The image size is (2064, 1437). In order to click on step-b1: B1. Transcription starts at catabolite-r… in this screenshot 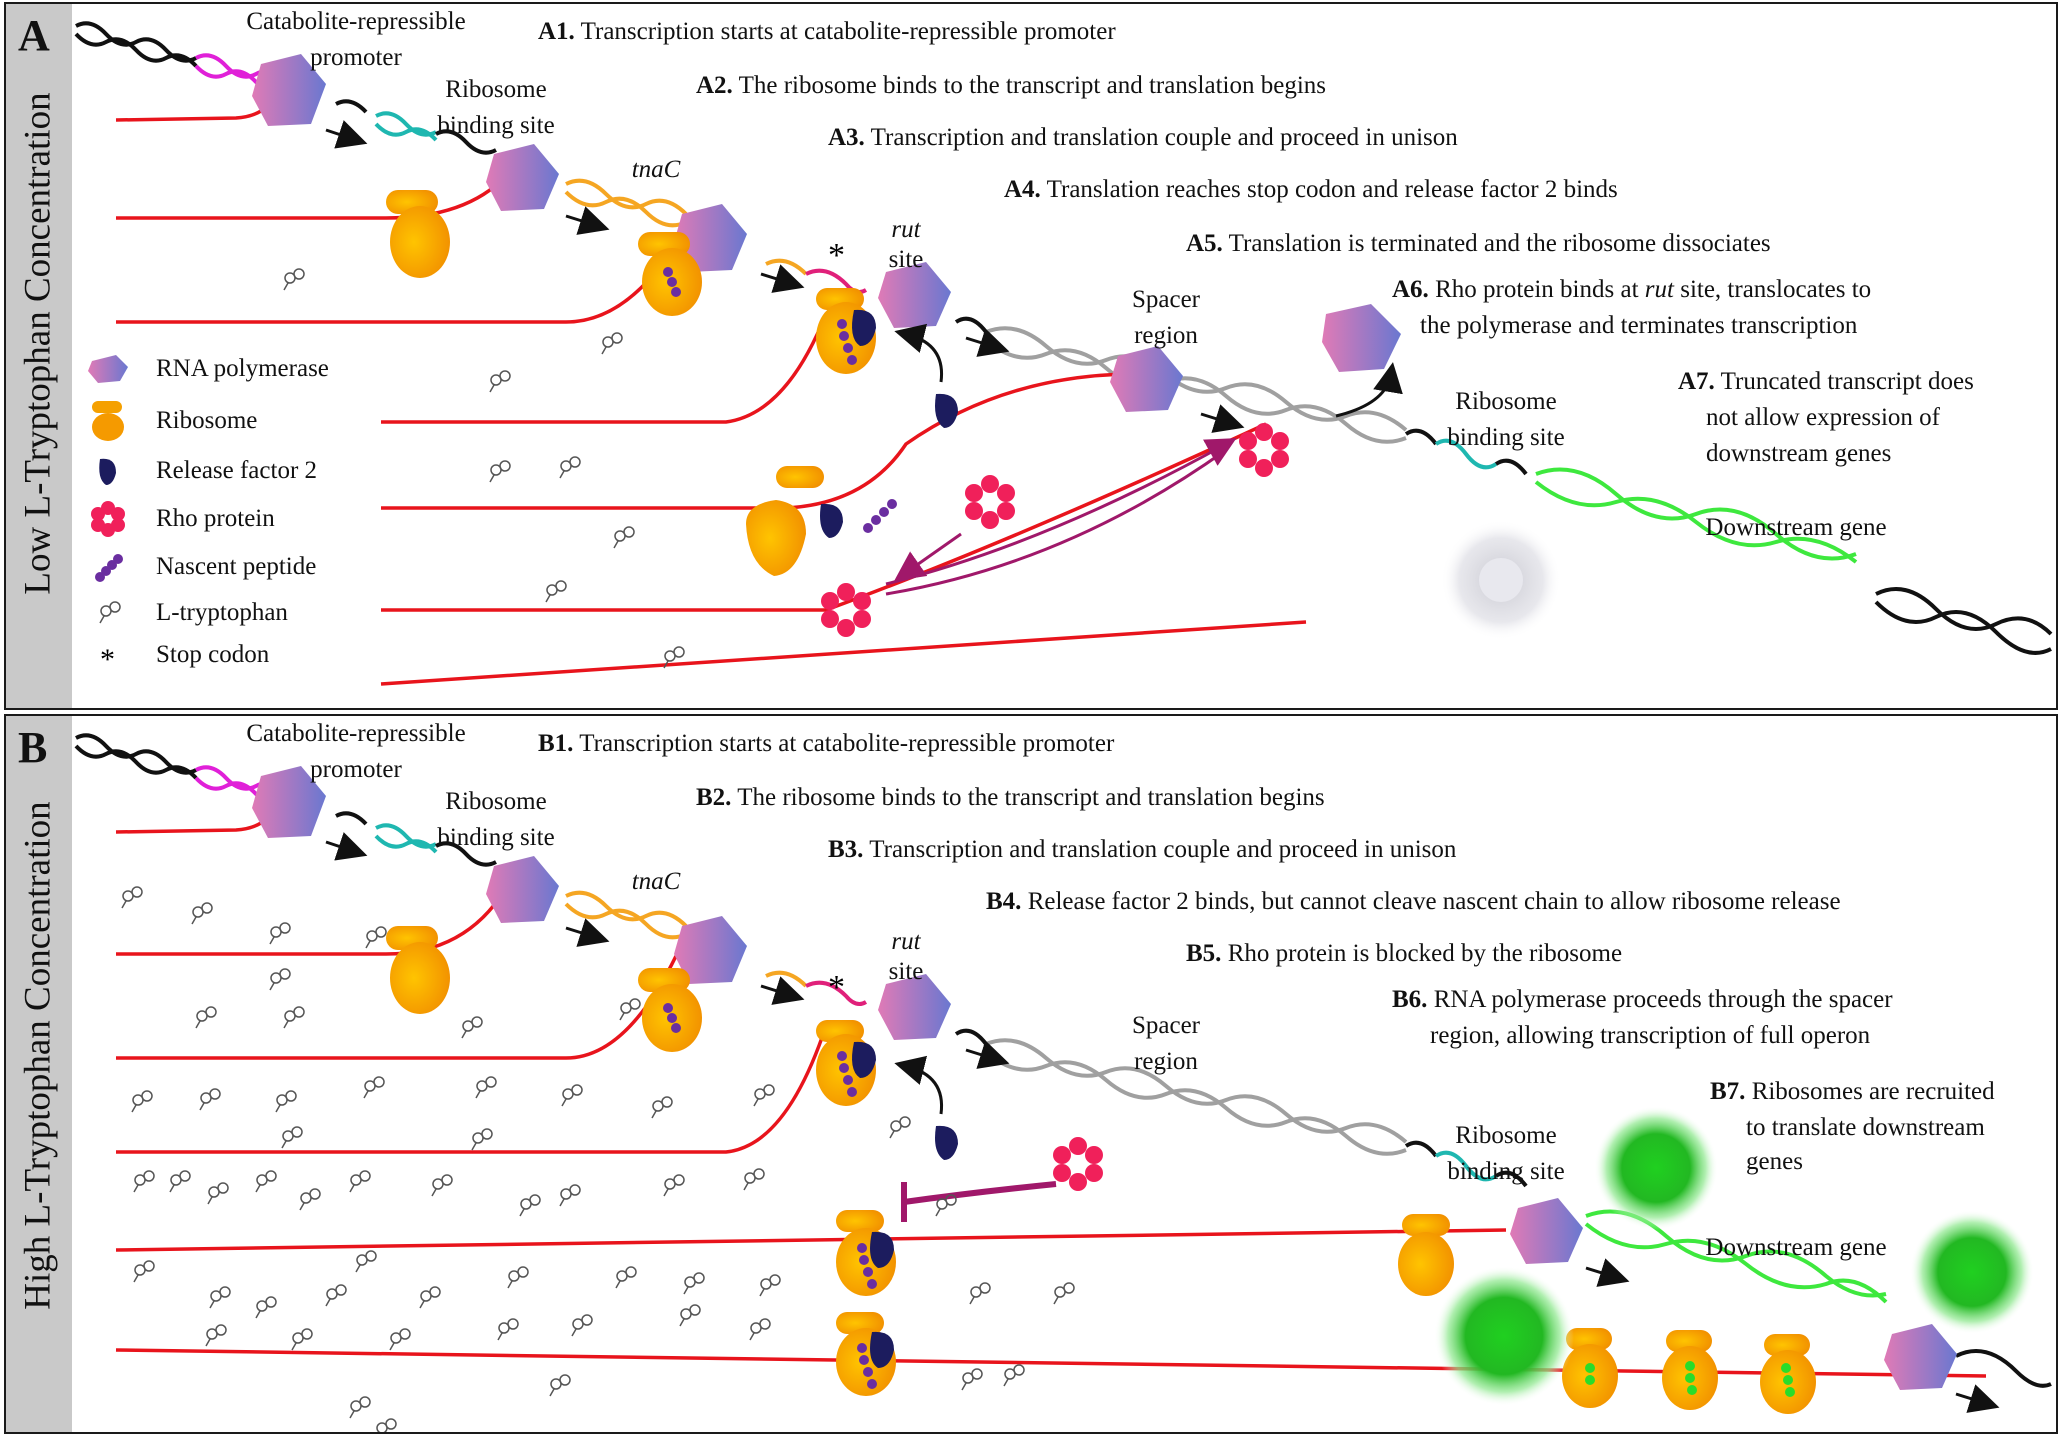, I will do `click(826, 743)`.